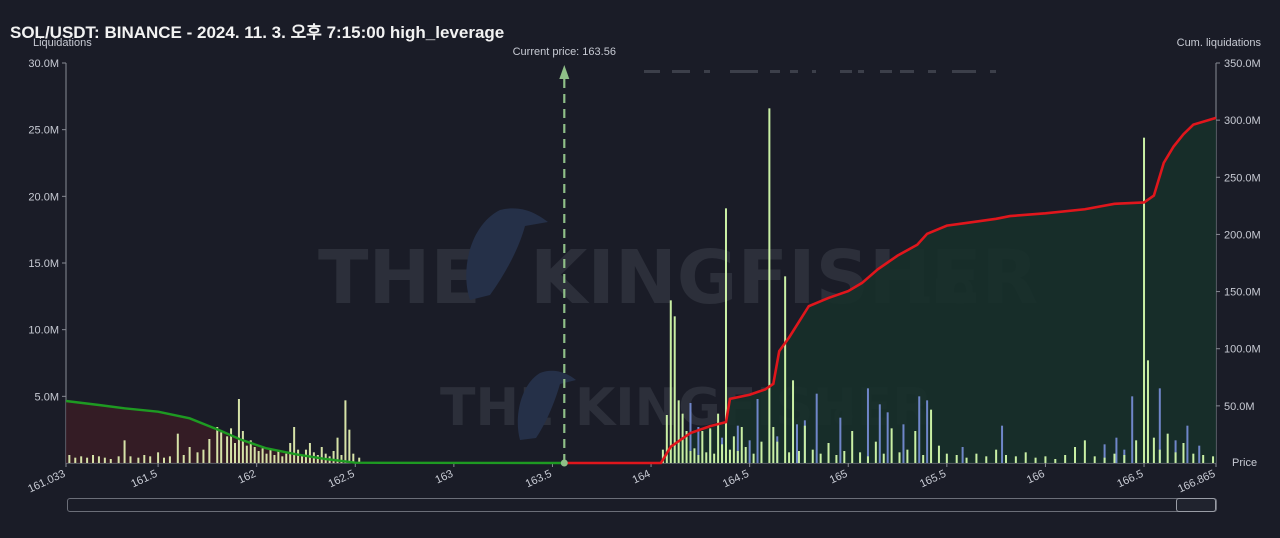 The width and height of the screenshot is (1280, 538). I want to click on range-scrollbar, so click(642, 505).